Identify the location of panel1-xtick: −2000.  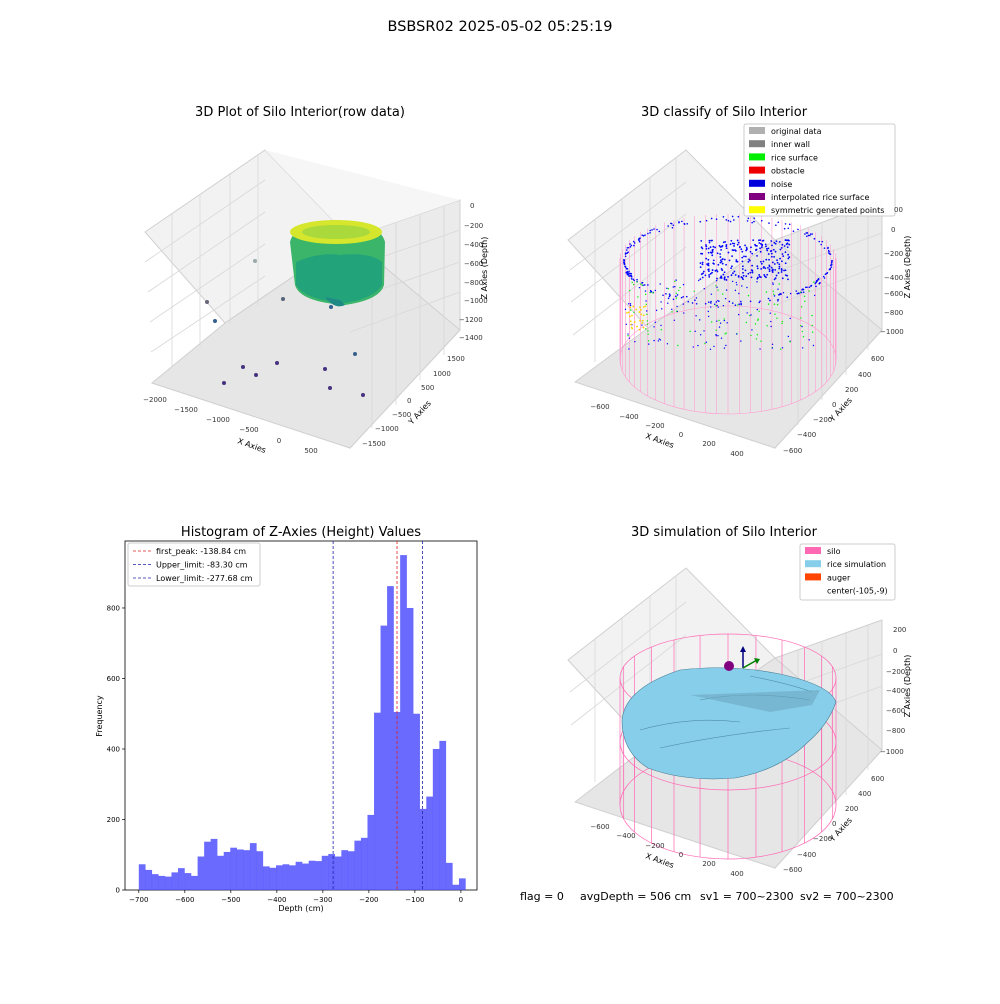
(155, 400).